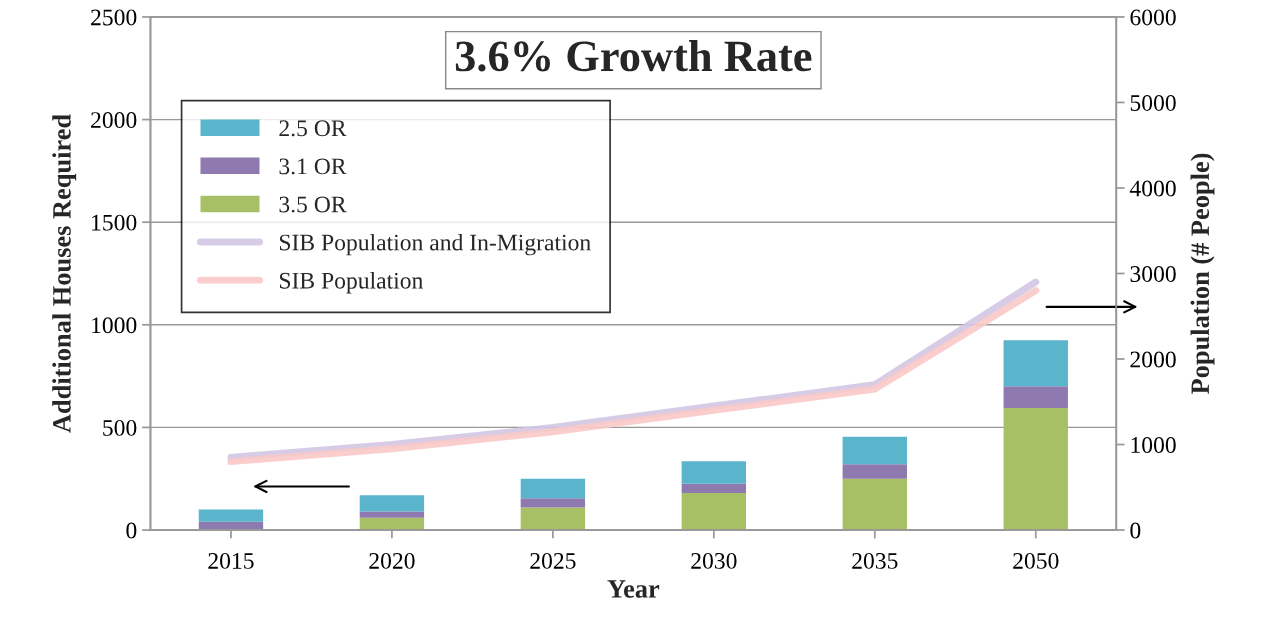 This screenshot has width=1286, height=628. I want to click on y-tick-label: 1000, so click(114, 325).